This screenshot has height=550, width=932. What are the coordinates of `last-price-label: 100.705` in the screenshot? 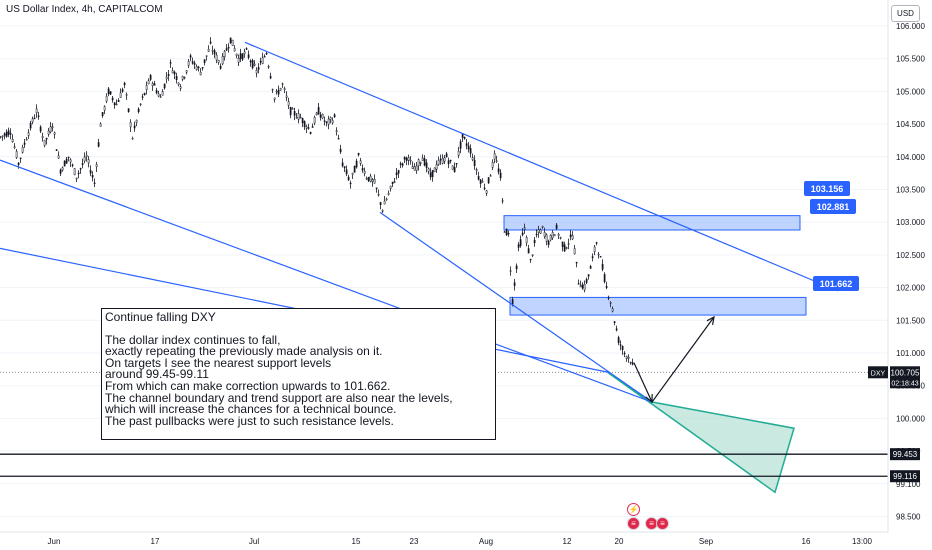 It's located at (905, 372).